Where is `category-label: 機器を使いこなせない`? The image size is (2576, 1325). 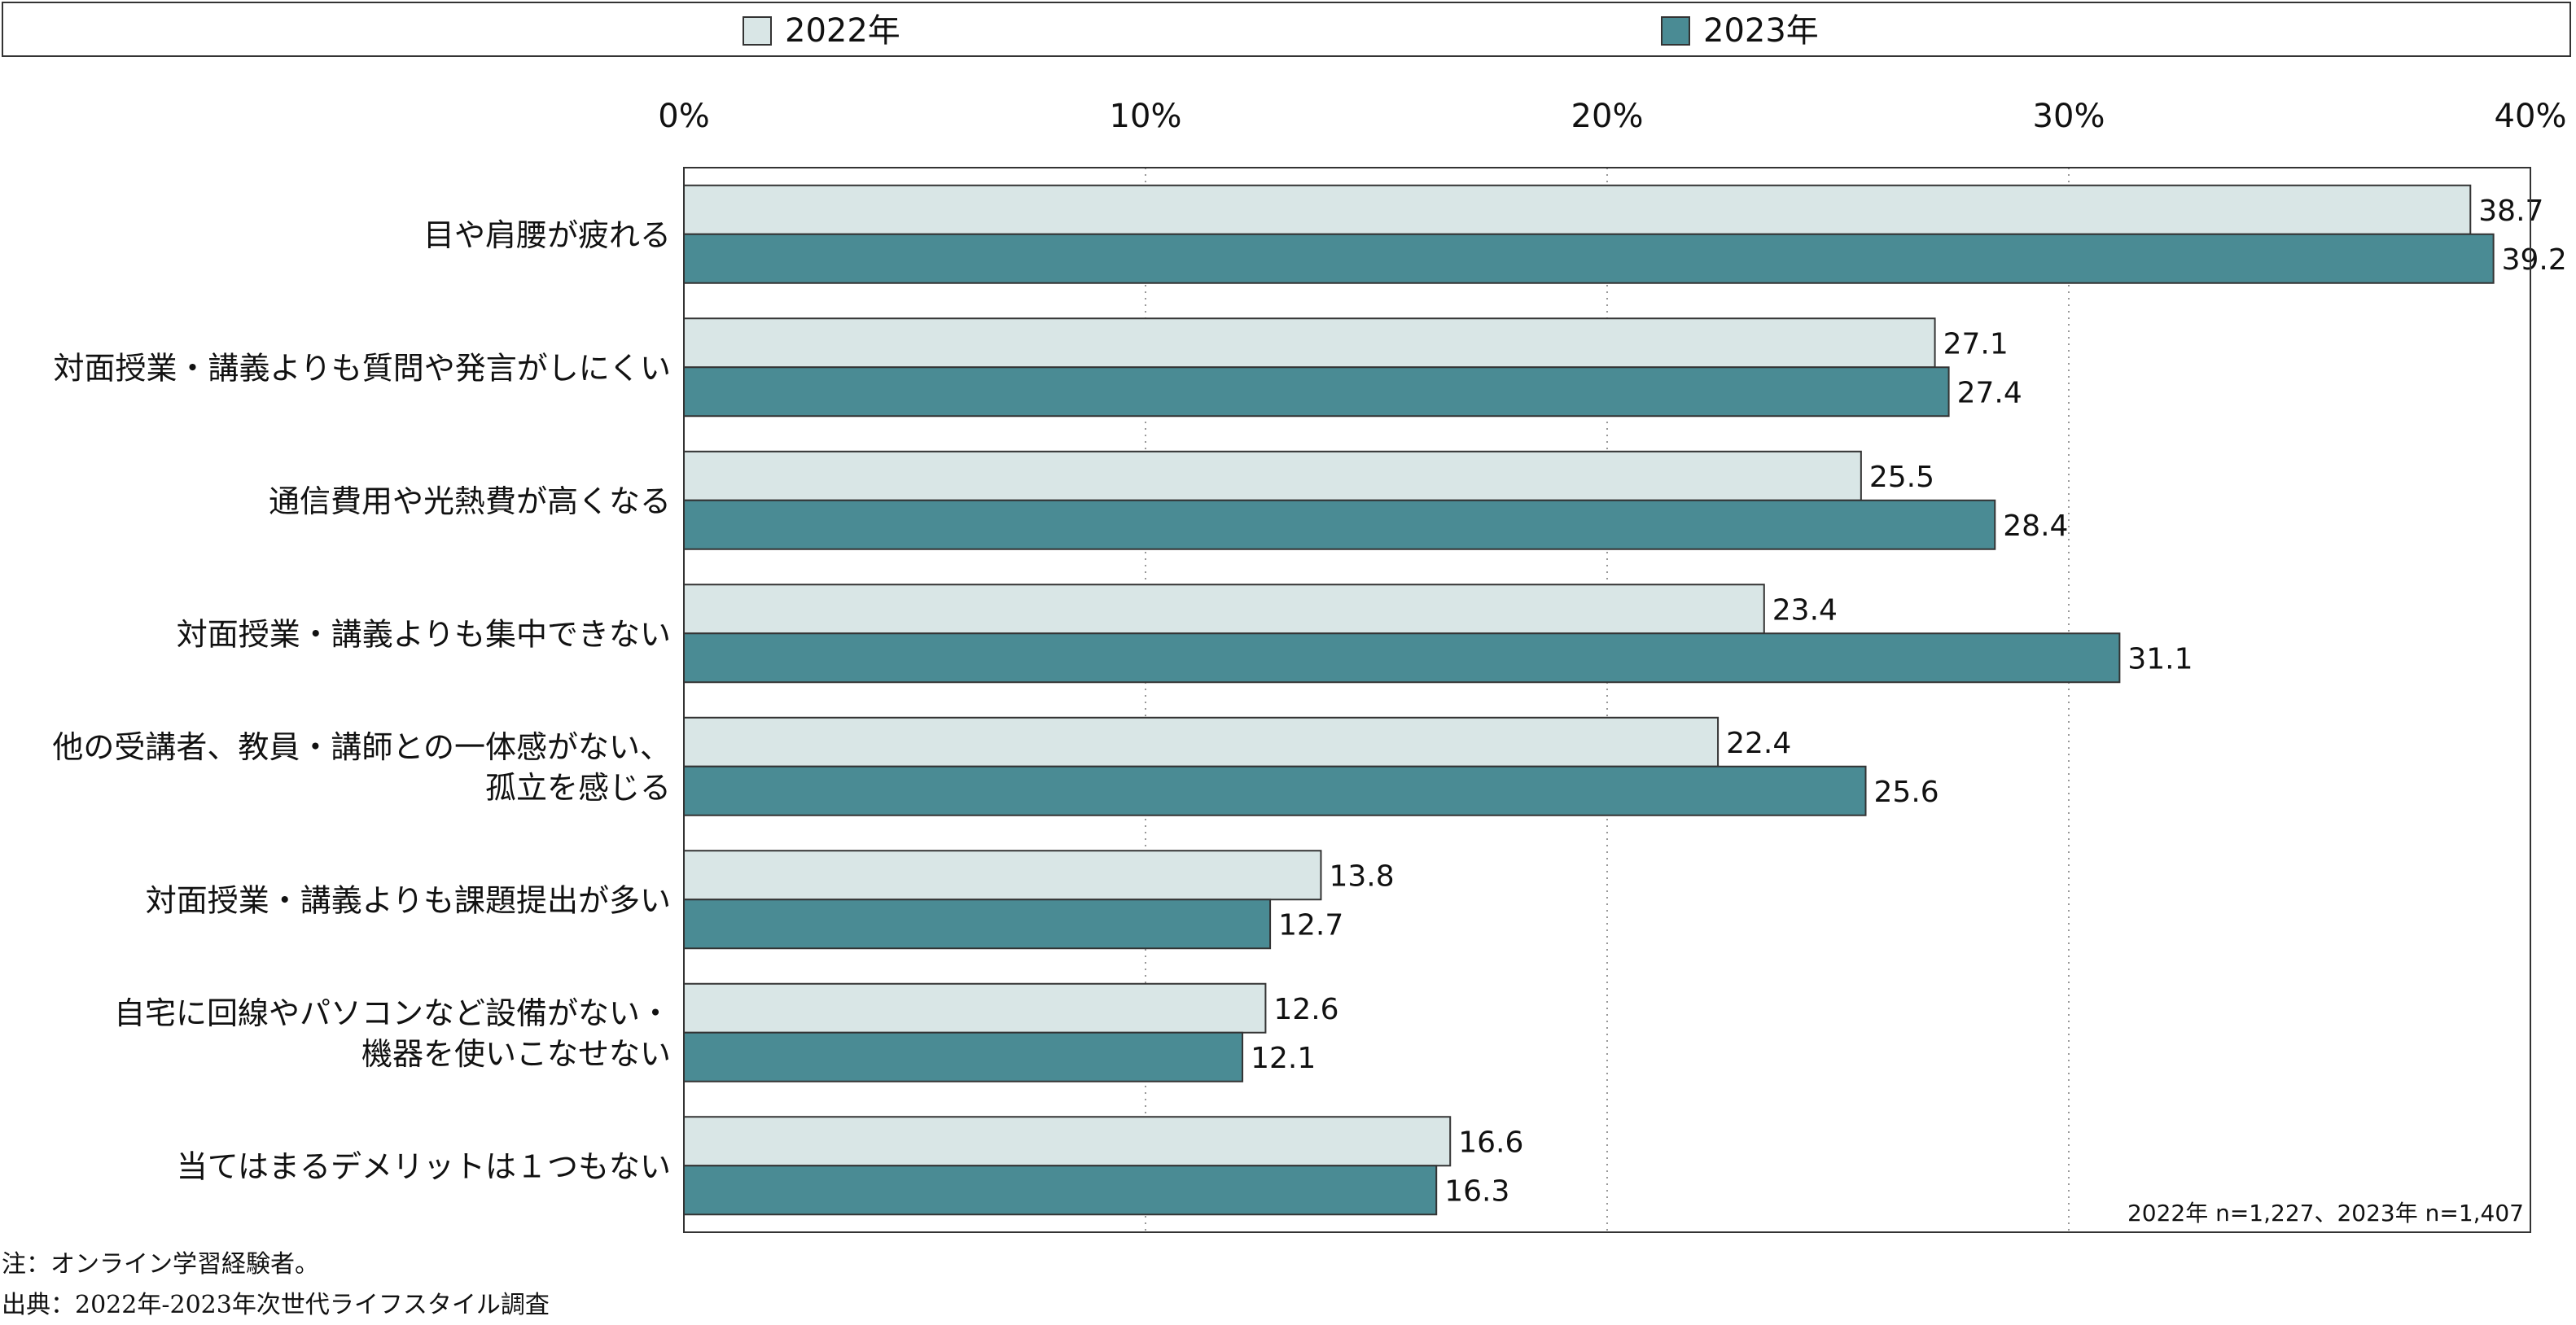
category-label: 機器を使いこなせない is located at coordinates (516, 1054).